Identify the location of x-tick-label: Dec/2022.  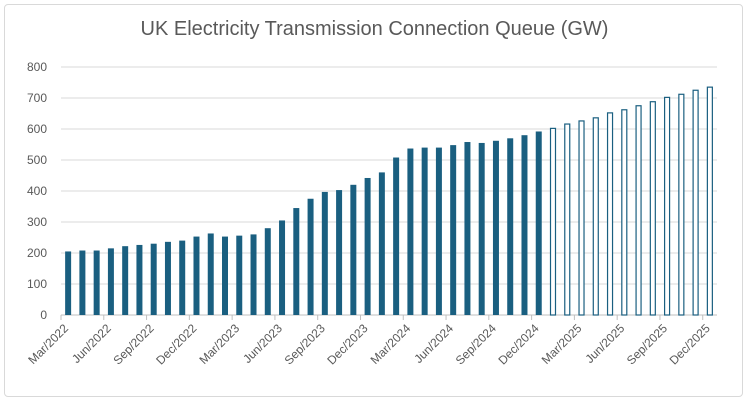
(176, 344).